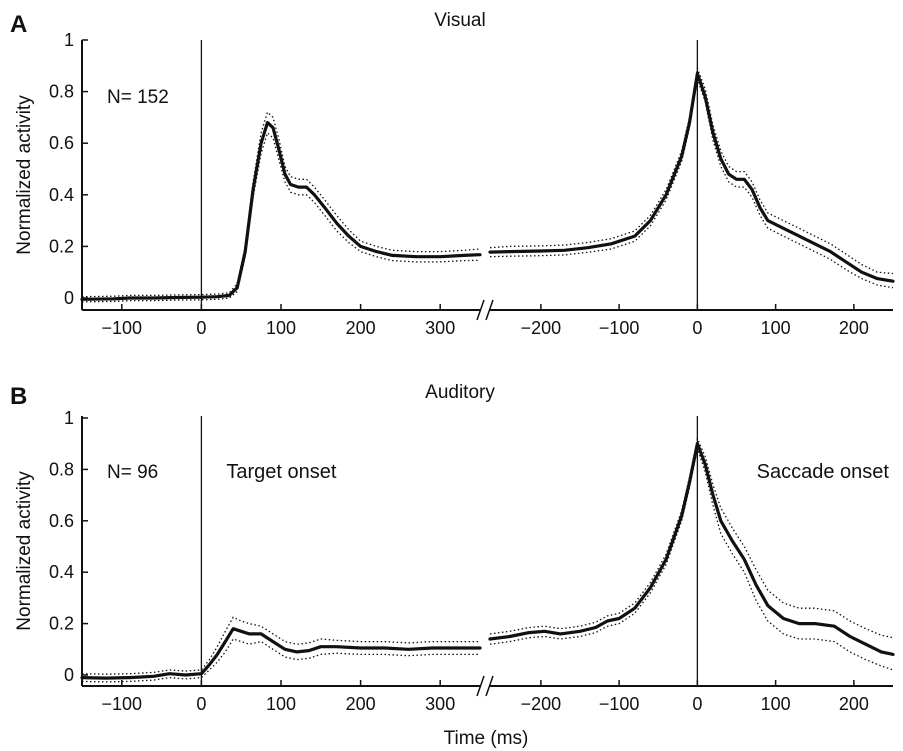 The width and height of the screenshot is (903, 751). I want to click on count-label: N= 152, so click(138, 97).